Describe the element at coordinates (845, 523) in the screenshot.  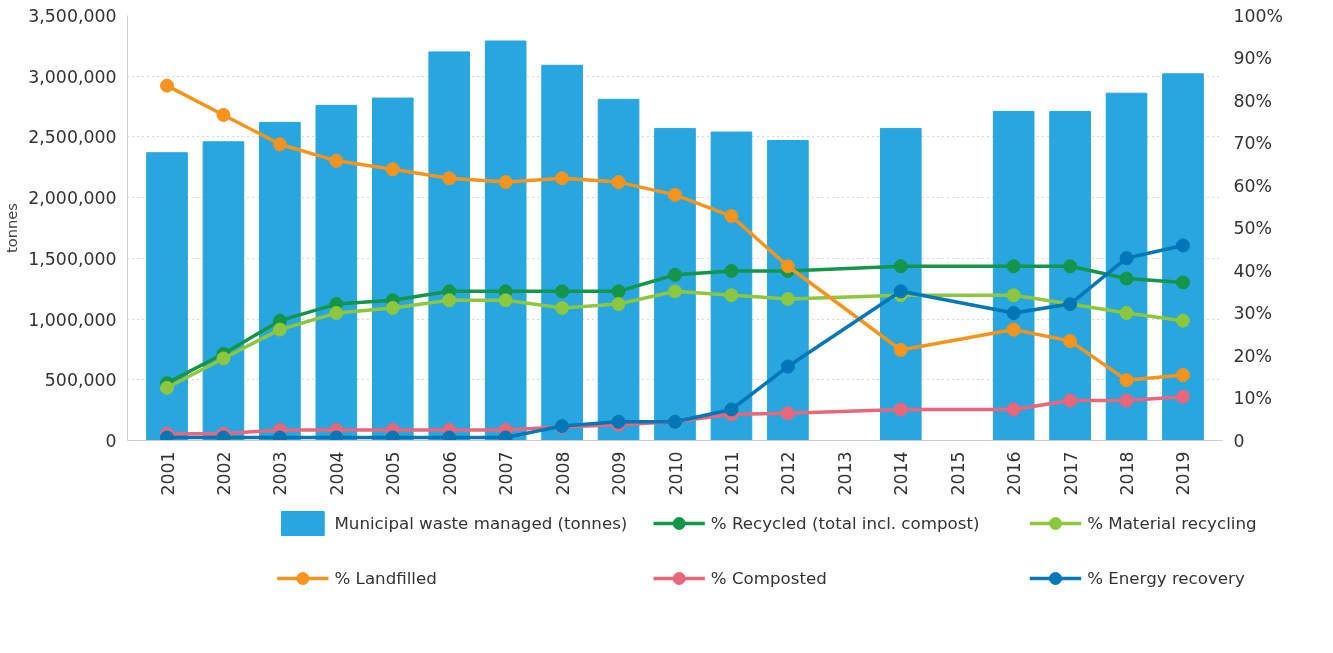
I see `legend-label: % Recycled (total incl. compost)` at that location.